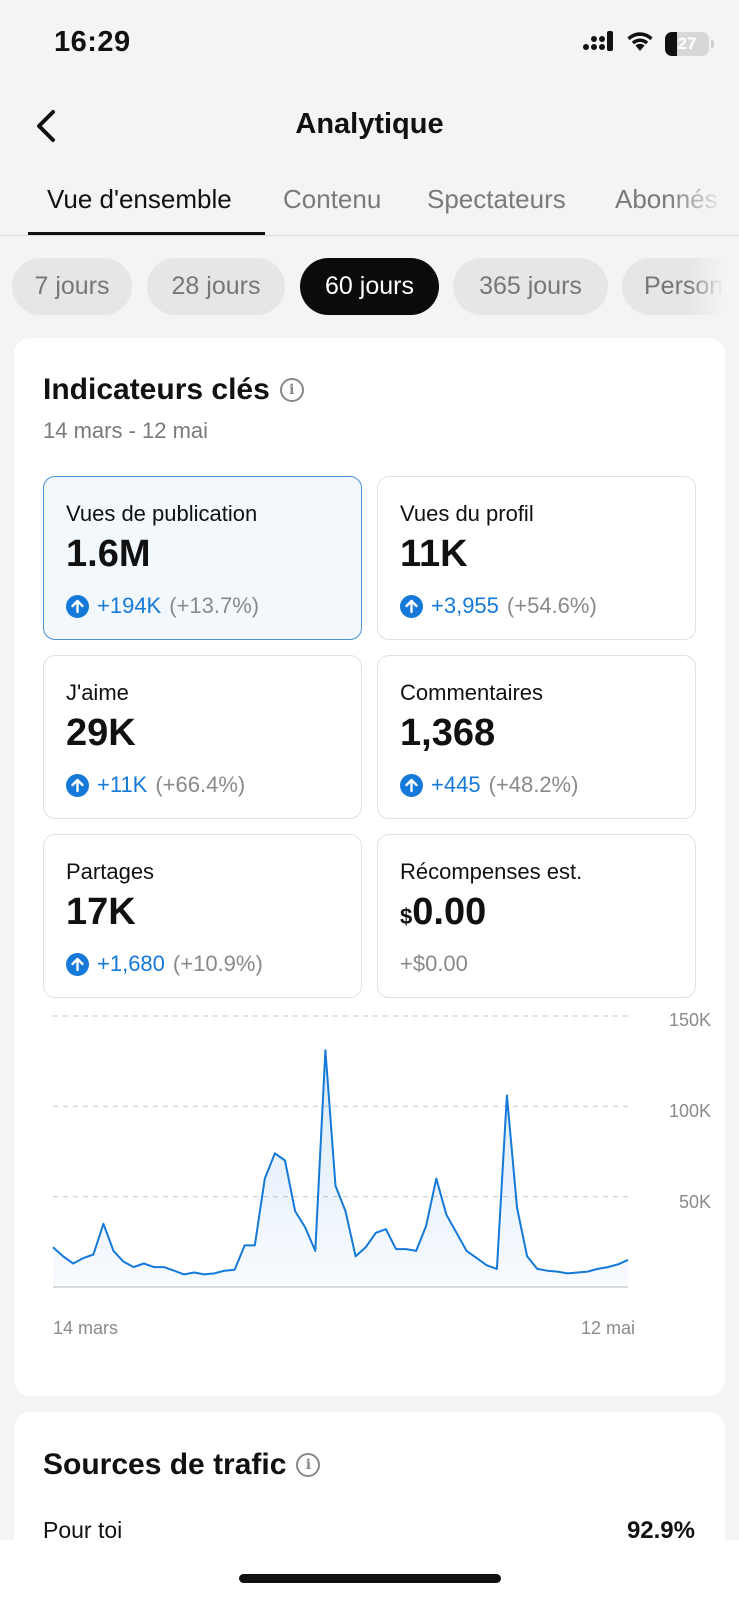 The width and height of the screenshot is (739, 1600). I want to click on wifi-icon, so click(640, 43).